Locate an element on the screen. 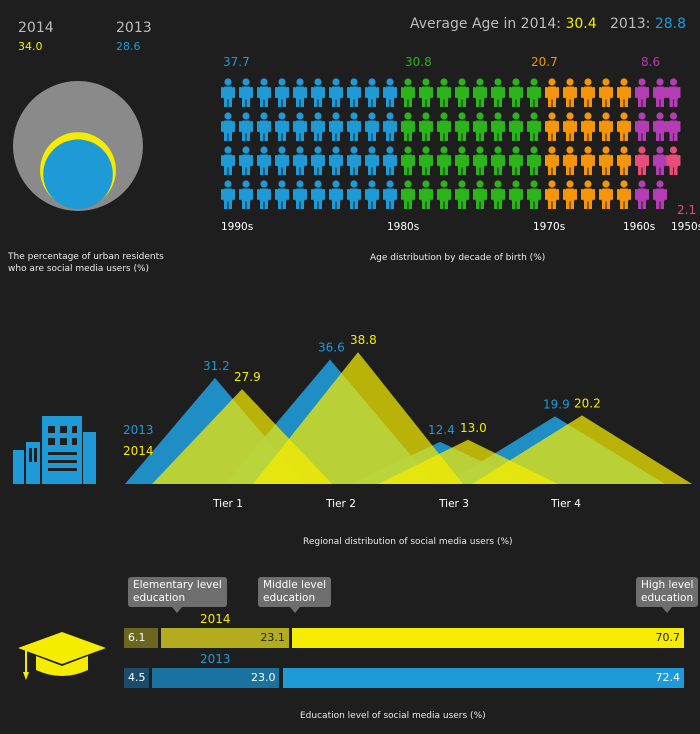  average-age-2014: 30.4 is located at coordinates (581, 24).